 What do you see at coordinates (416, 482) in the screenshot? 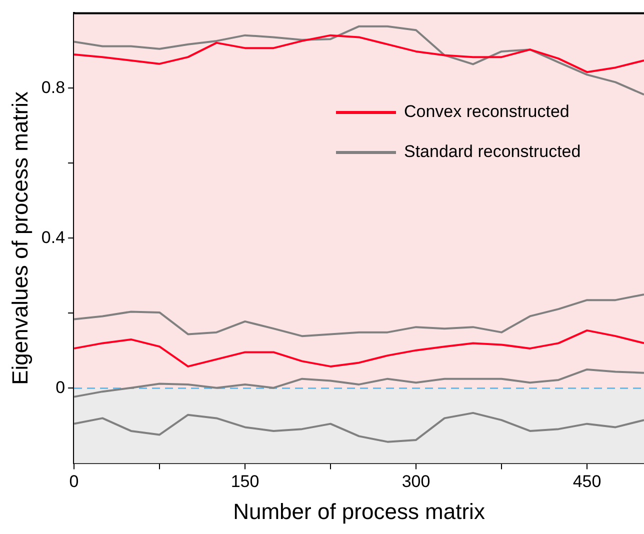
I see `x-tick-label: 300` at bounding box center [416, 482].